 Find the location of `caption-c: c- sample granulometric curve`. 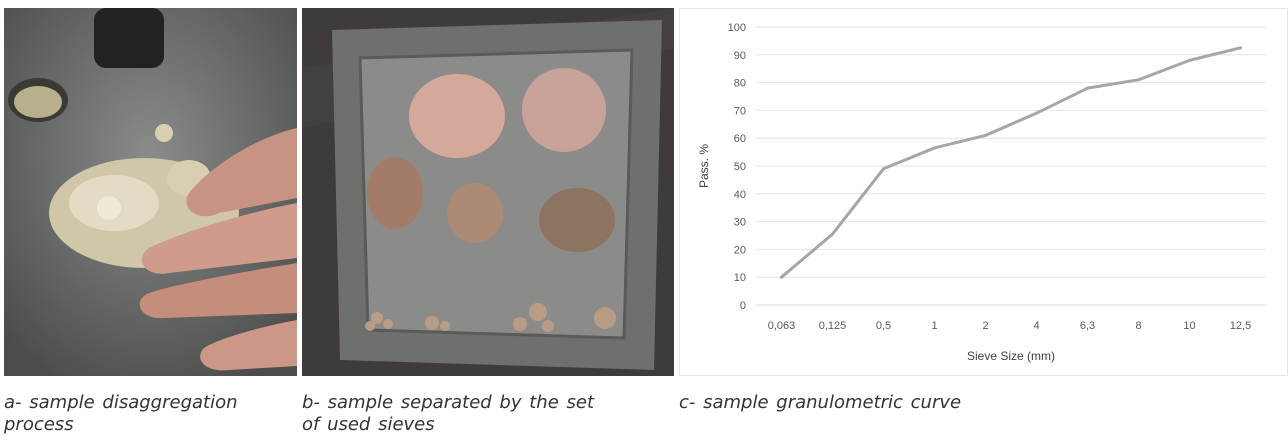

caption-c: c- sample granulometric curve is located at coordinates (820, 402).